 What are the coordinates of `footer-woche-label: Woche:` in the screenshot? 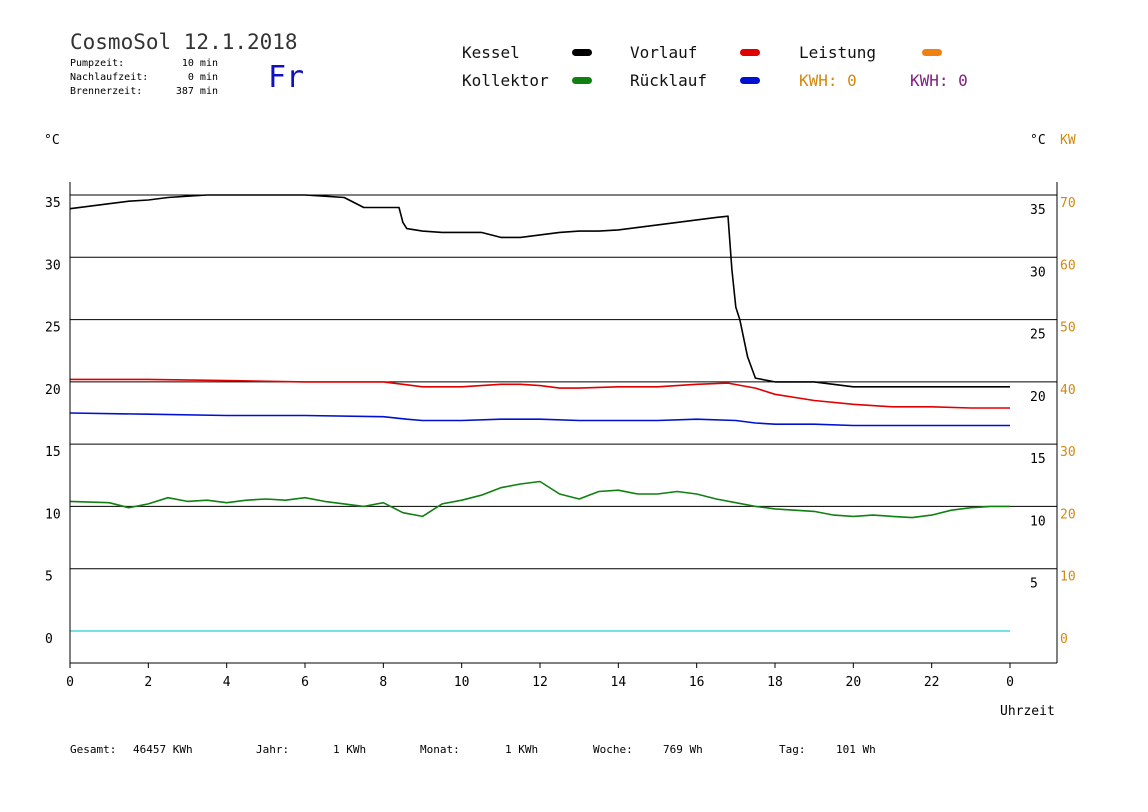 It's located at (613, 749).